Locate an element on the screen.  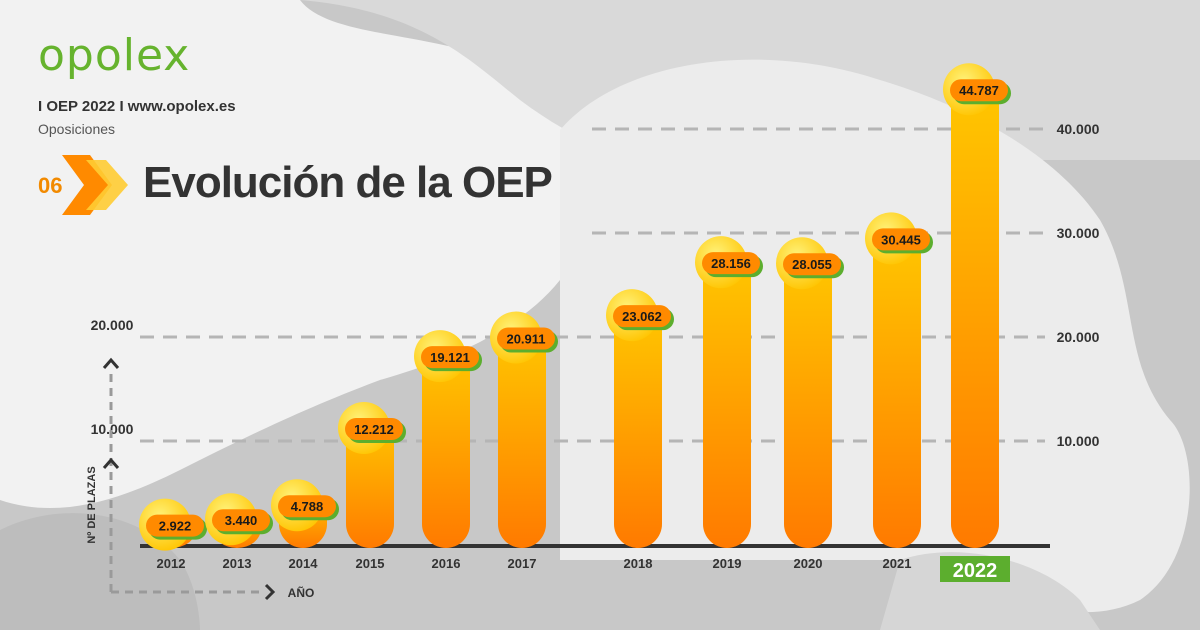
section-number: 06 is located at coordinates (50, 185).